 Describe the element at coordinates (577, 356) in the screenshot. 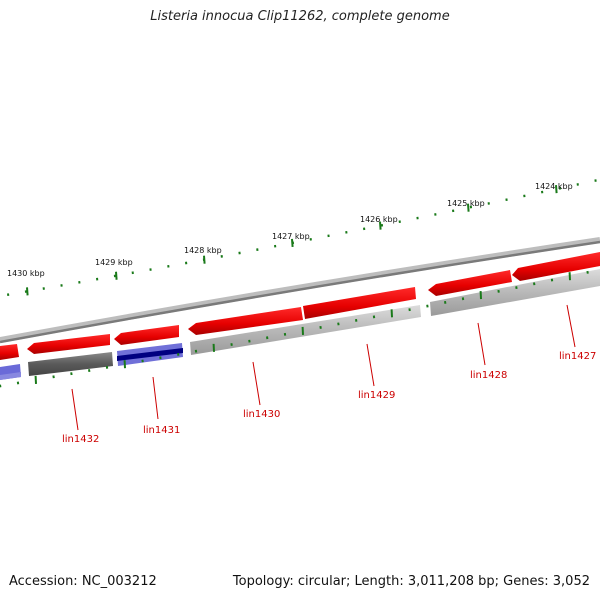

I see `gene-label: lin1427` at that location.